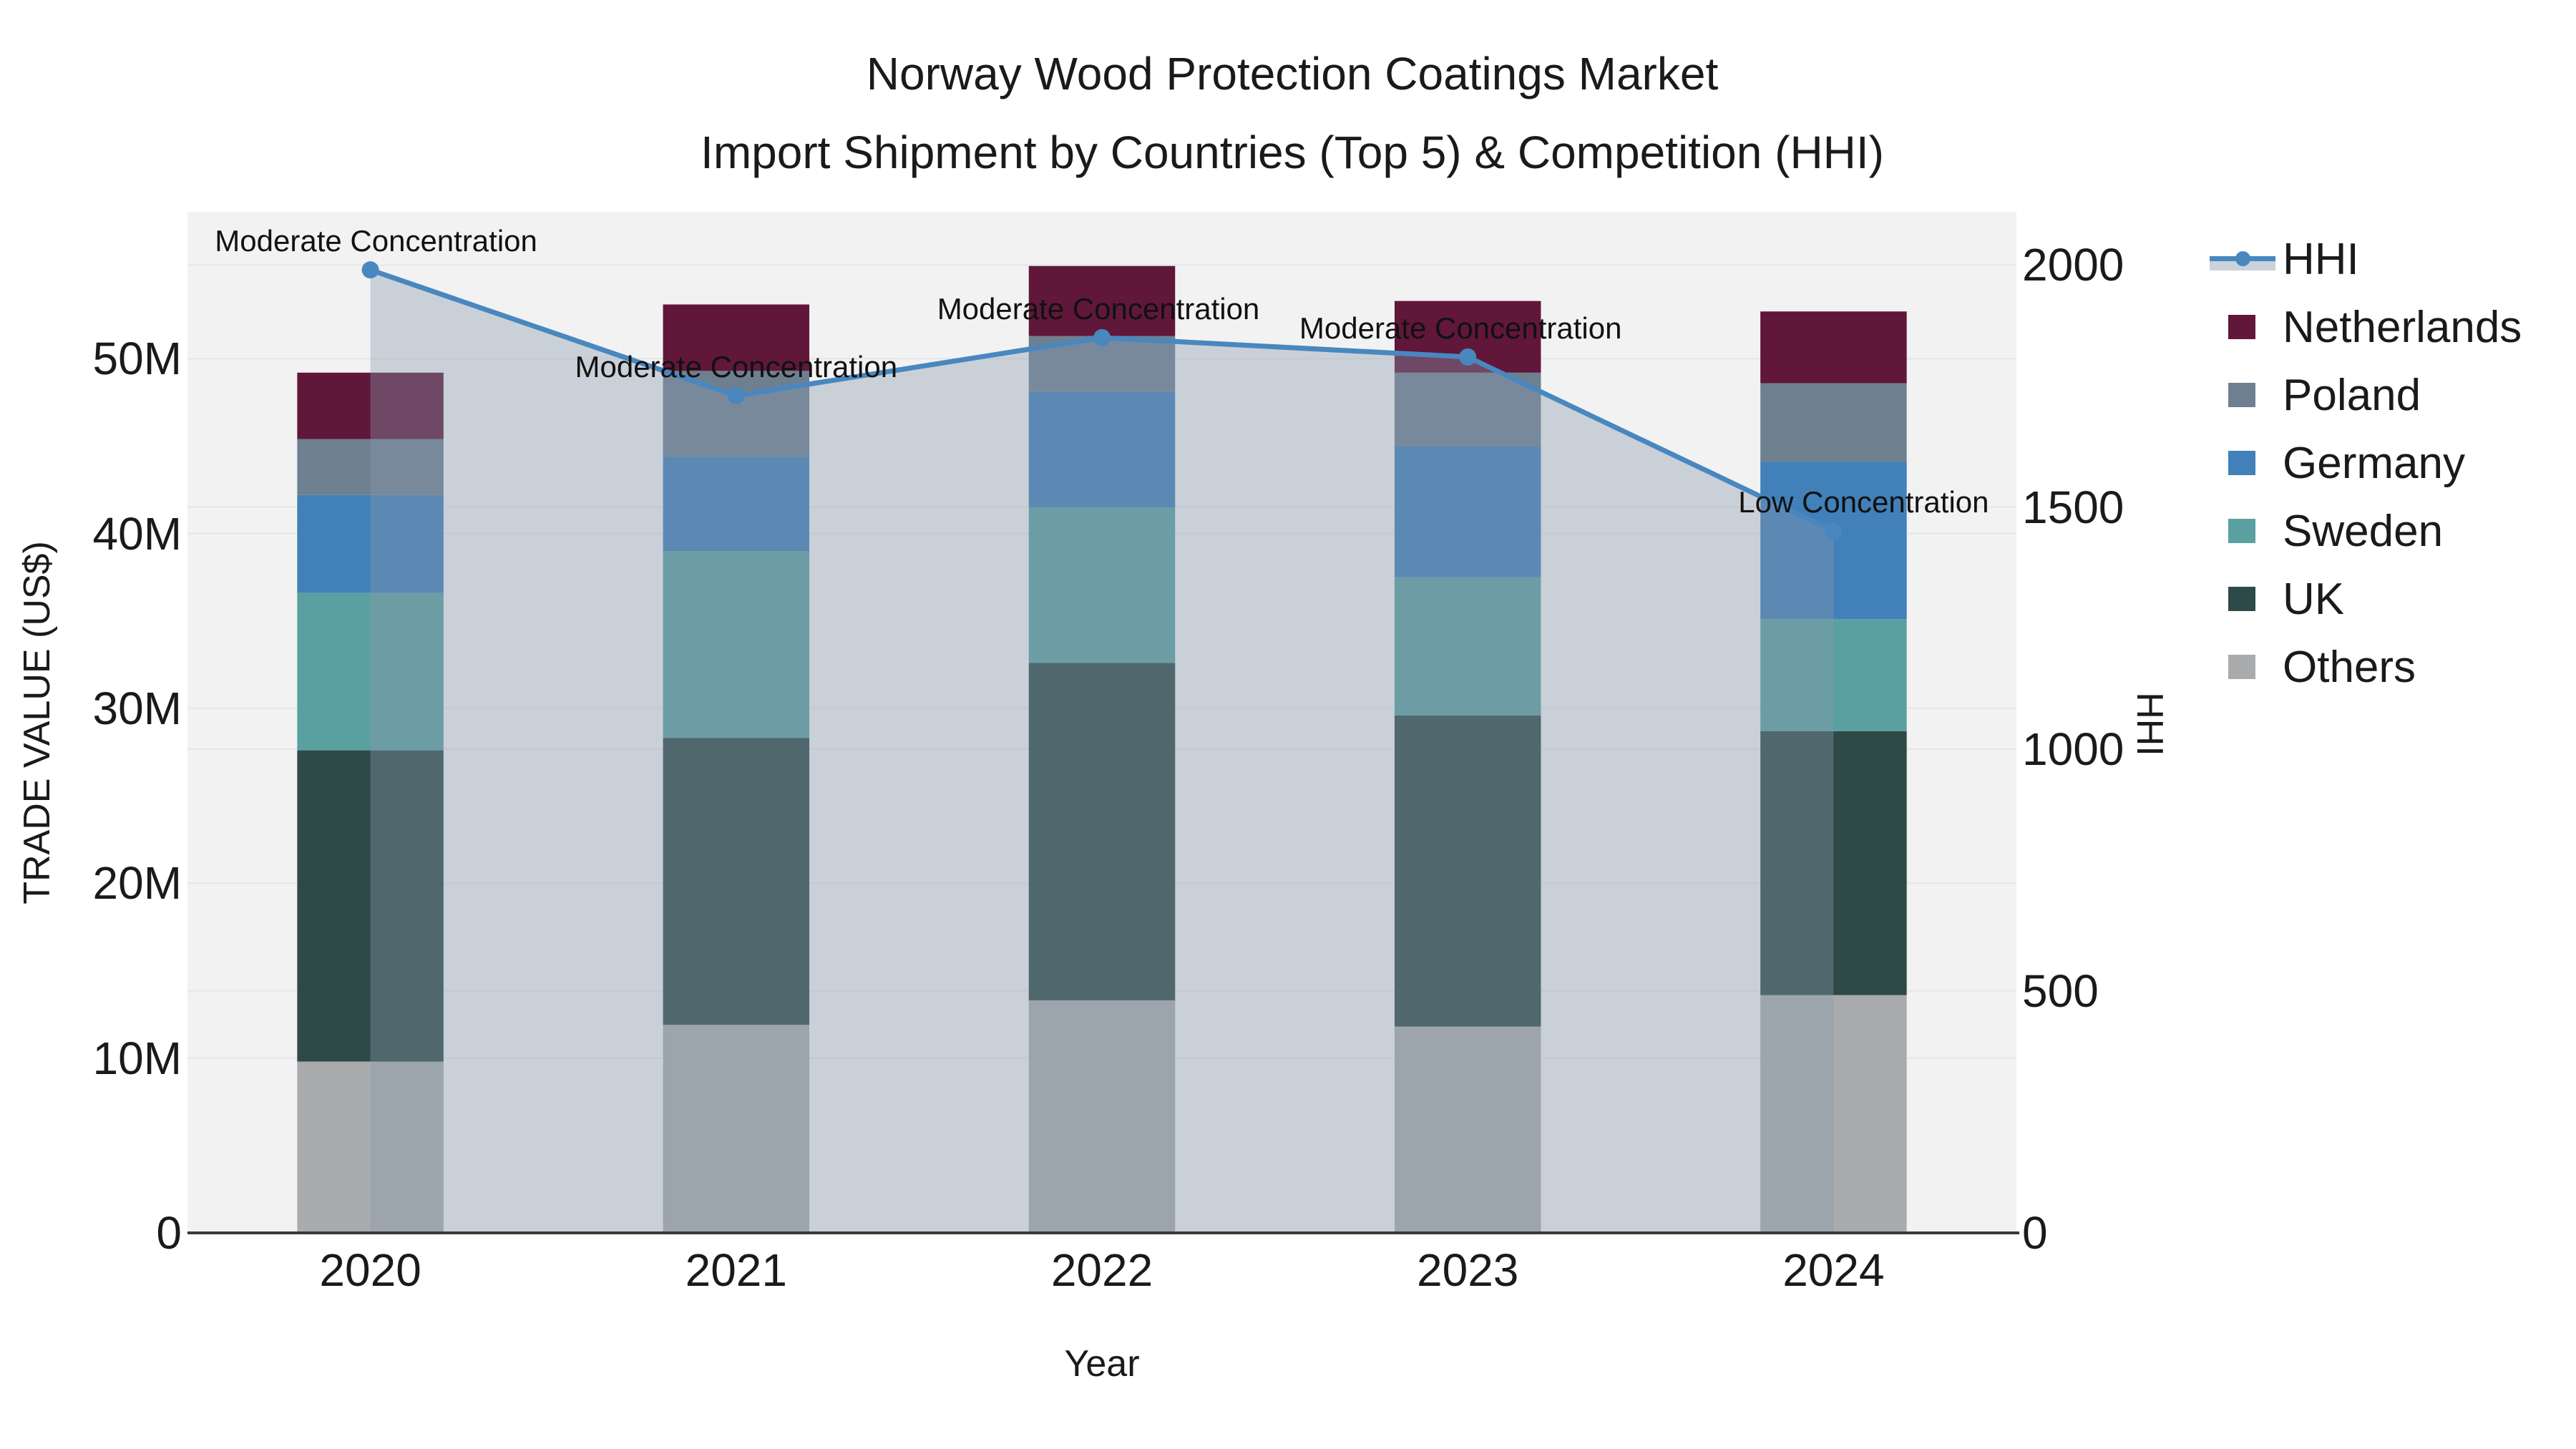  I want to click on bar-segment-germany-2022, so click(1102, 449).